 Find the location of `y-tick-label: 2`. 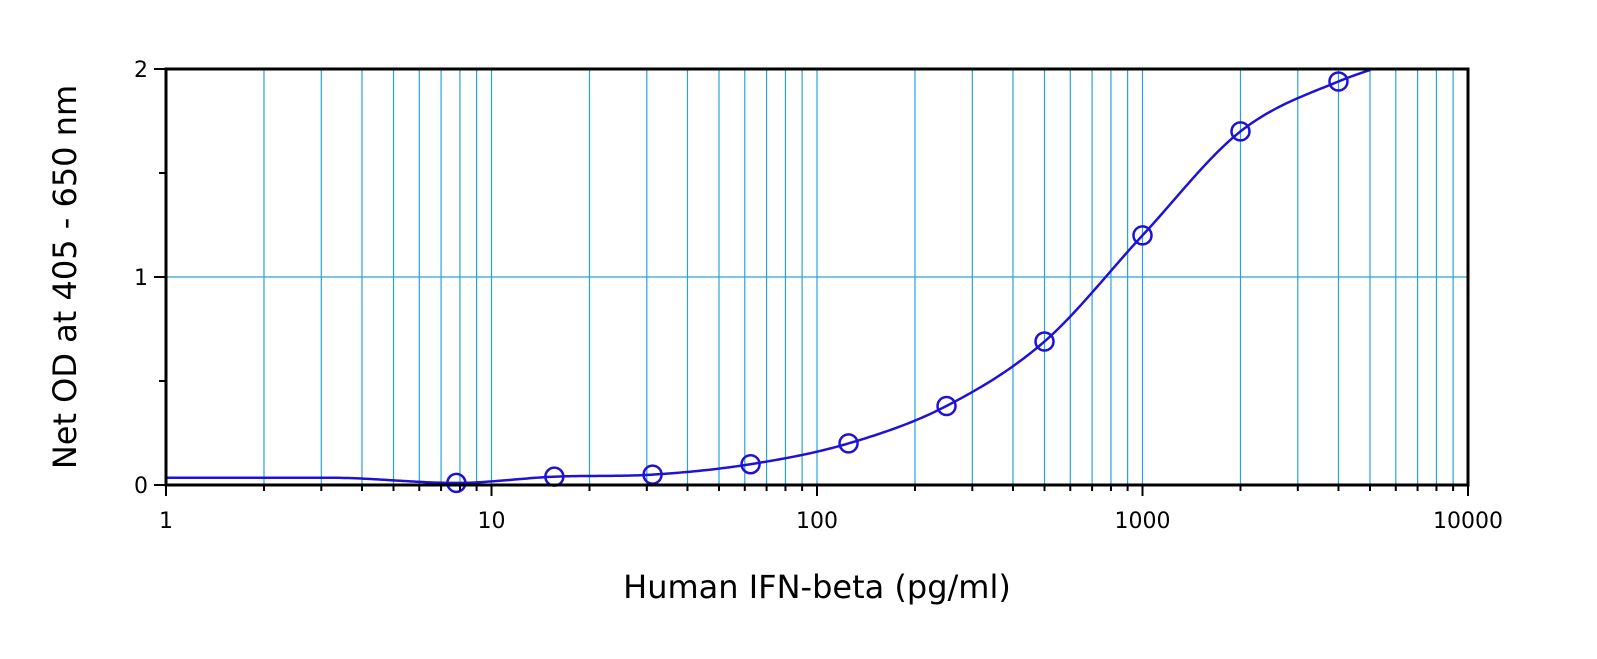

y-tick-label: 2 is located at coordinates (141, 70).